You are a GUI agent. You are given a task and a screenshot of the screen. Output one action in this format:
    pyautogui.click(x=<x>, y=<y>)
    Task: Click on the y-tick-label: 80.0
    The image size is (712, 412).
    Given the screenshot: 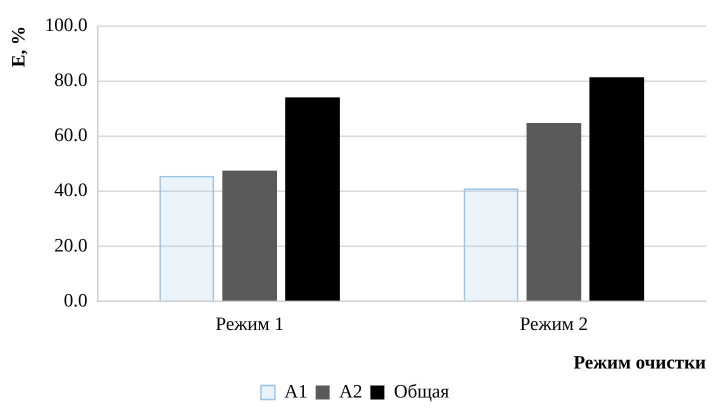 What is the action you would take?
    pyautogui.click(x=71, y=81)
    